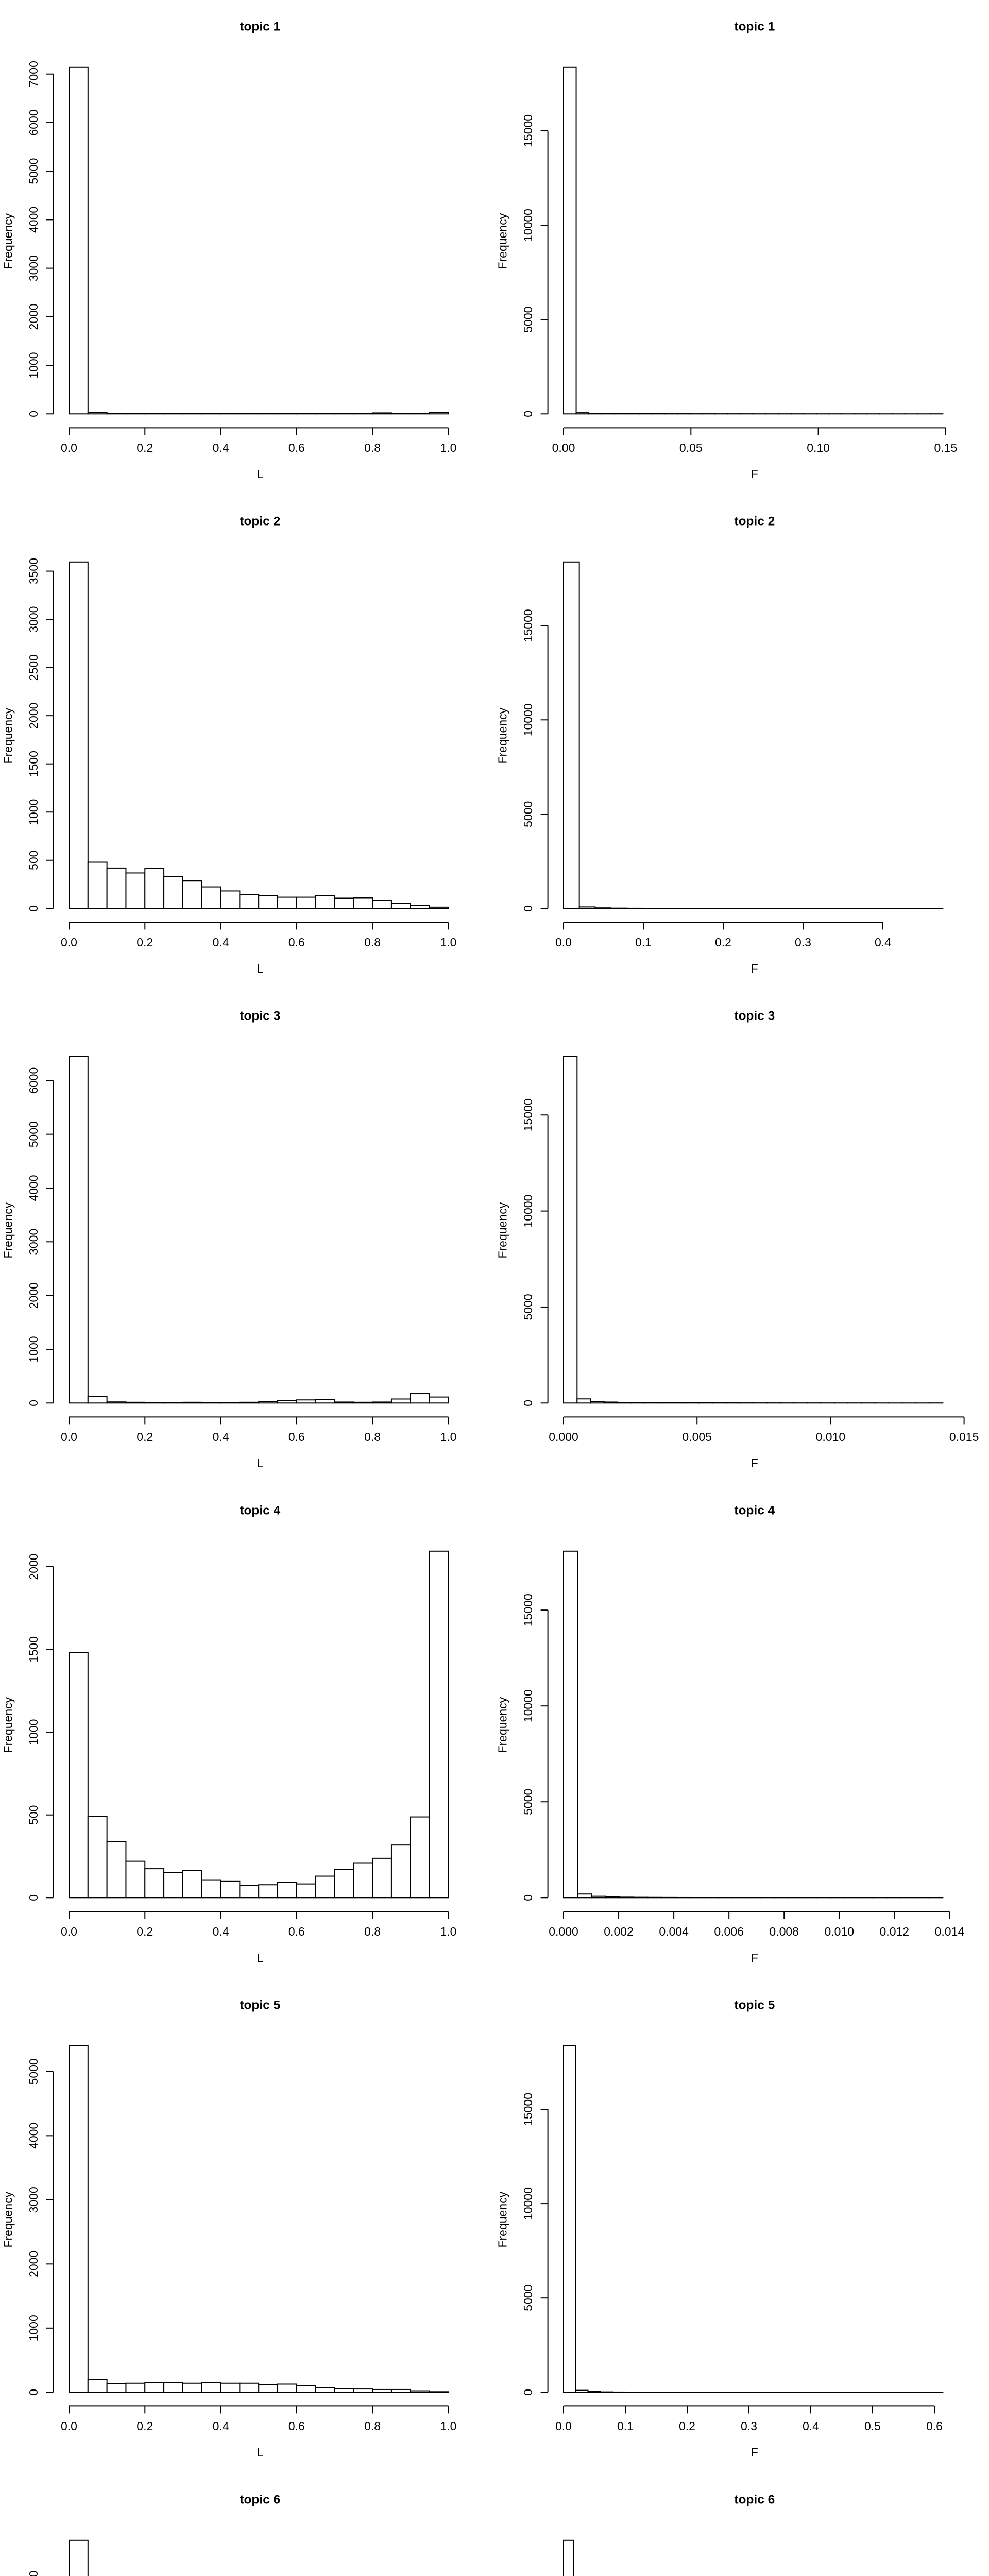  What do you see at coordinates (872, 2426) in the screenshot?
I see `svg-text: 0.5` at bounding box center [872, 2426].